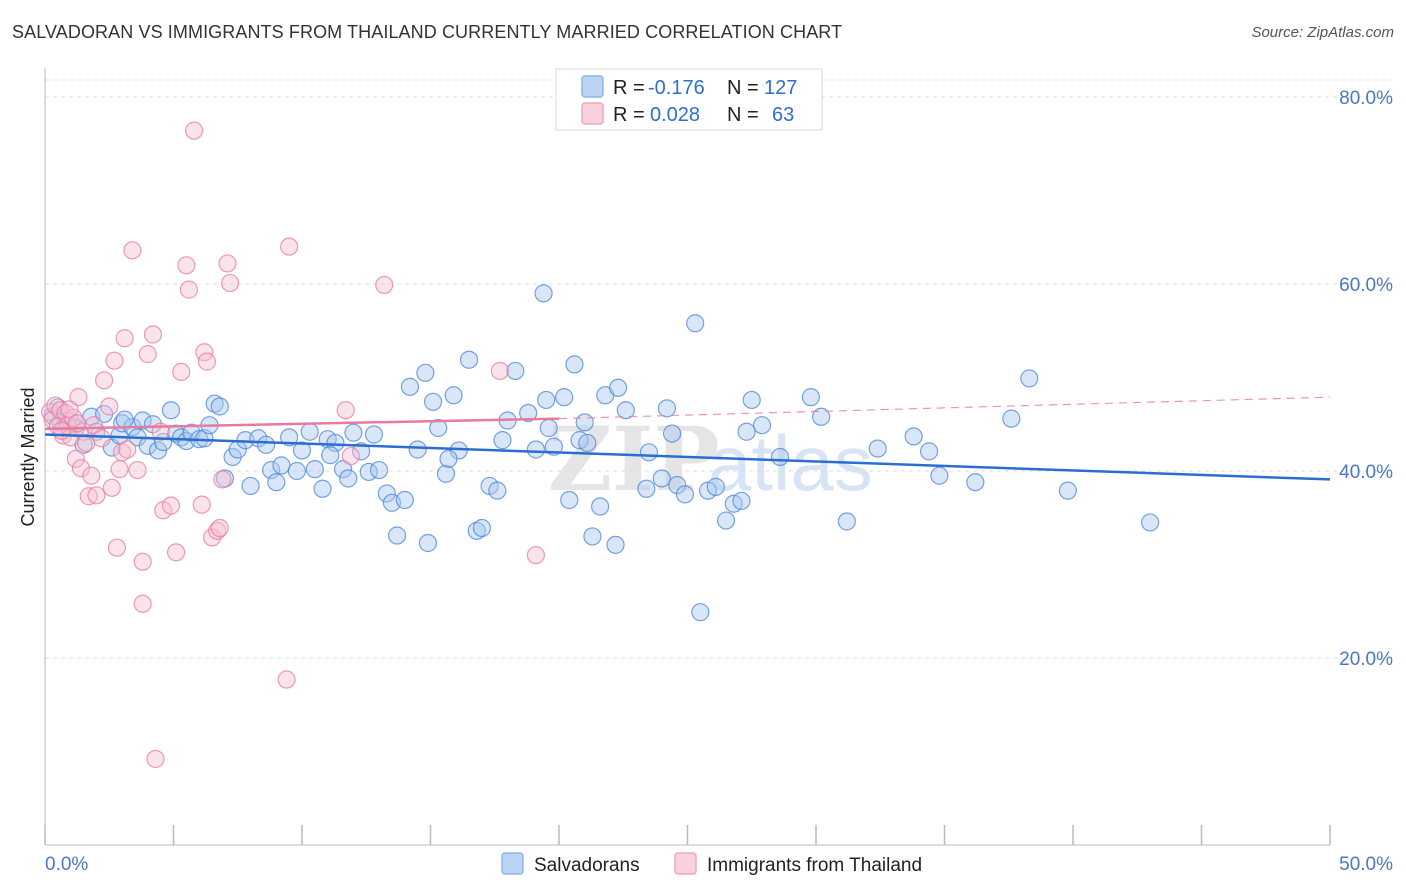 The height and width of the screenshot is (892, 1406). I want to click on legend-n-value-1: 127, so click(780, 88).